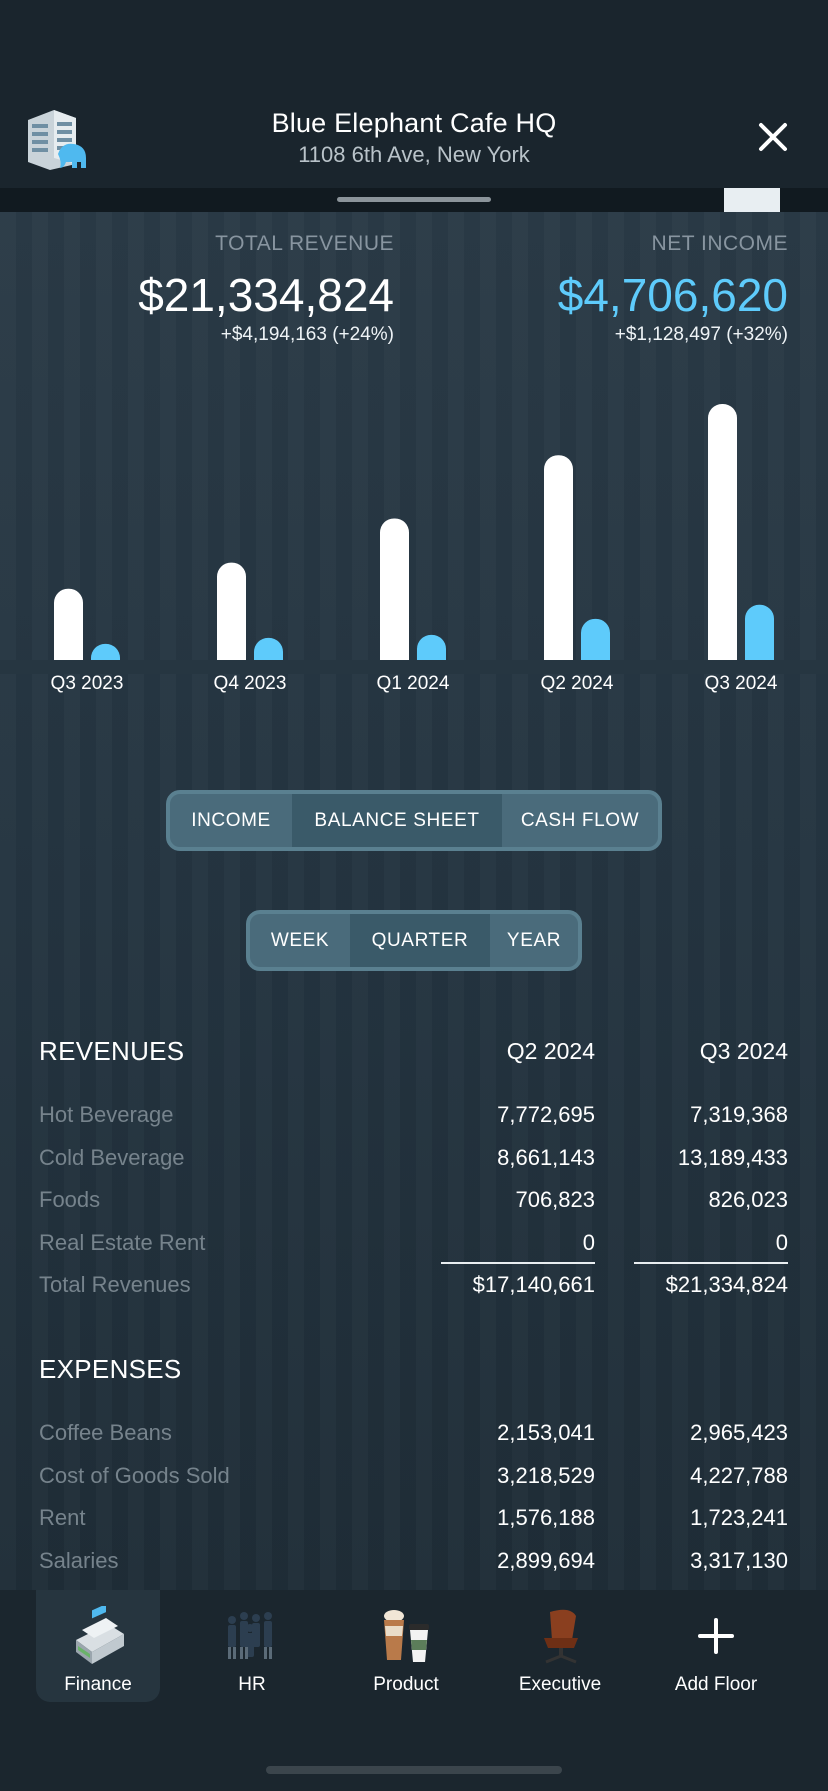 This screenshot has height=1791, width=828. Describe the element at coordinates (741, 683) in the screenshot. I see `x-tick-label: Q3 2024` at that location.